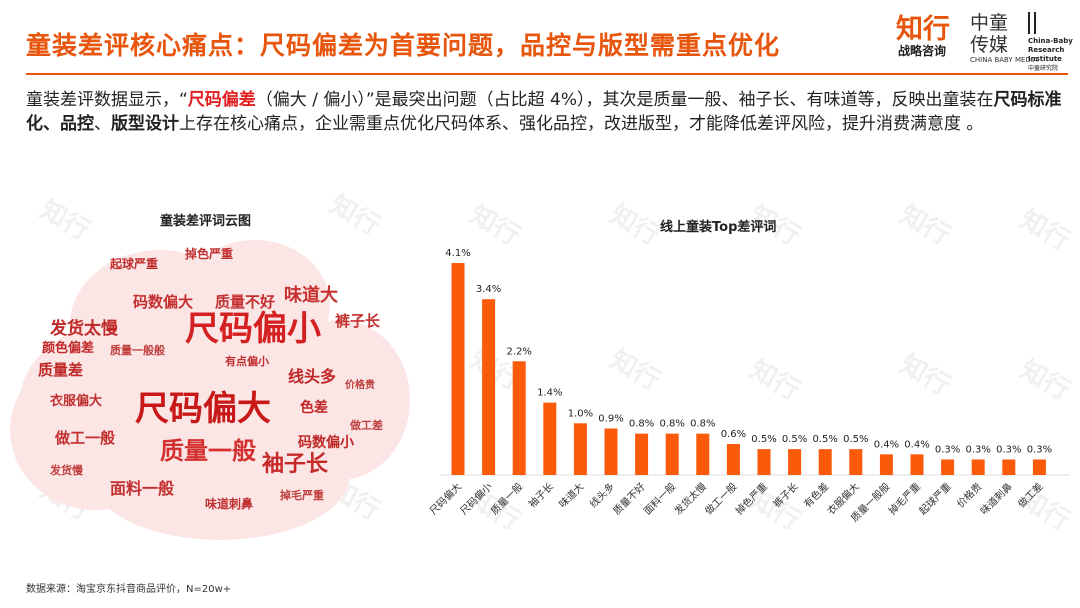  Describe the element at coordinates (247, 361) in the screenshot. I see `wordcloud-word: 有点偏小` at that location.